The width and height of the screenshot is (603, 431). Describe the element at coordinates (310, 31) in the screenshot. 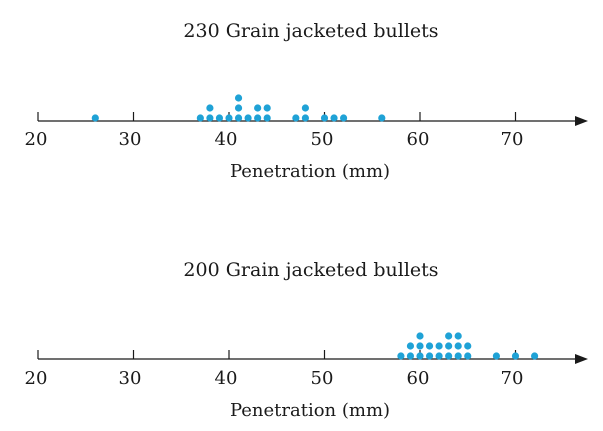

I see `chart-title-230: 230 Grain jacketed bullets` at that location.